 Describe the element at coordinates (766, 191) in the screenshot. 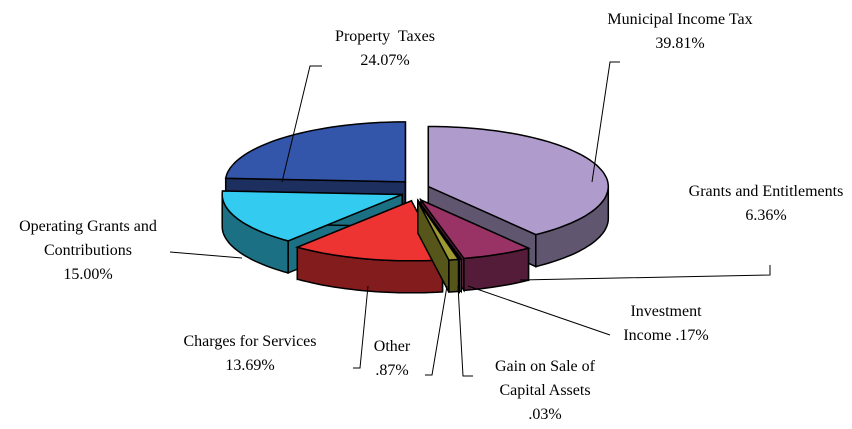

I see `category-label: Grants and Entitlements` at that location.